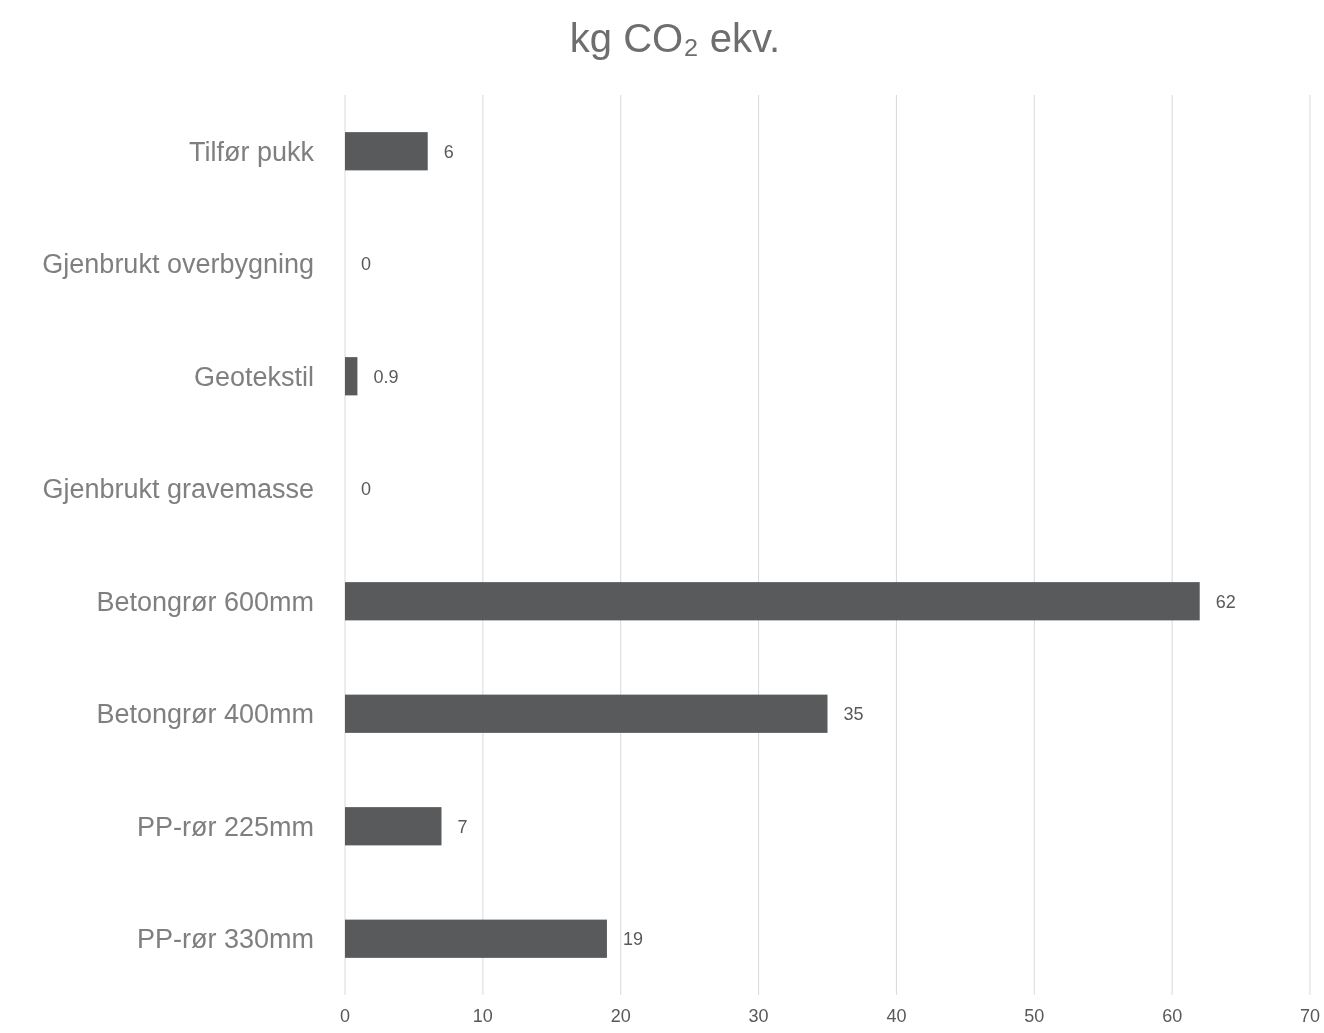 This screenshot has height=1033, width=1324. I want to click on data-label: 35, so click(853, 714).